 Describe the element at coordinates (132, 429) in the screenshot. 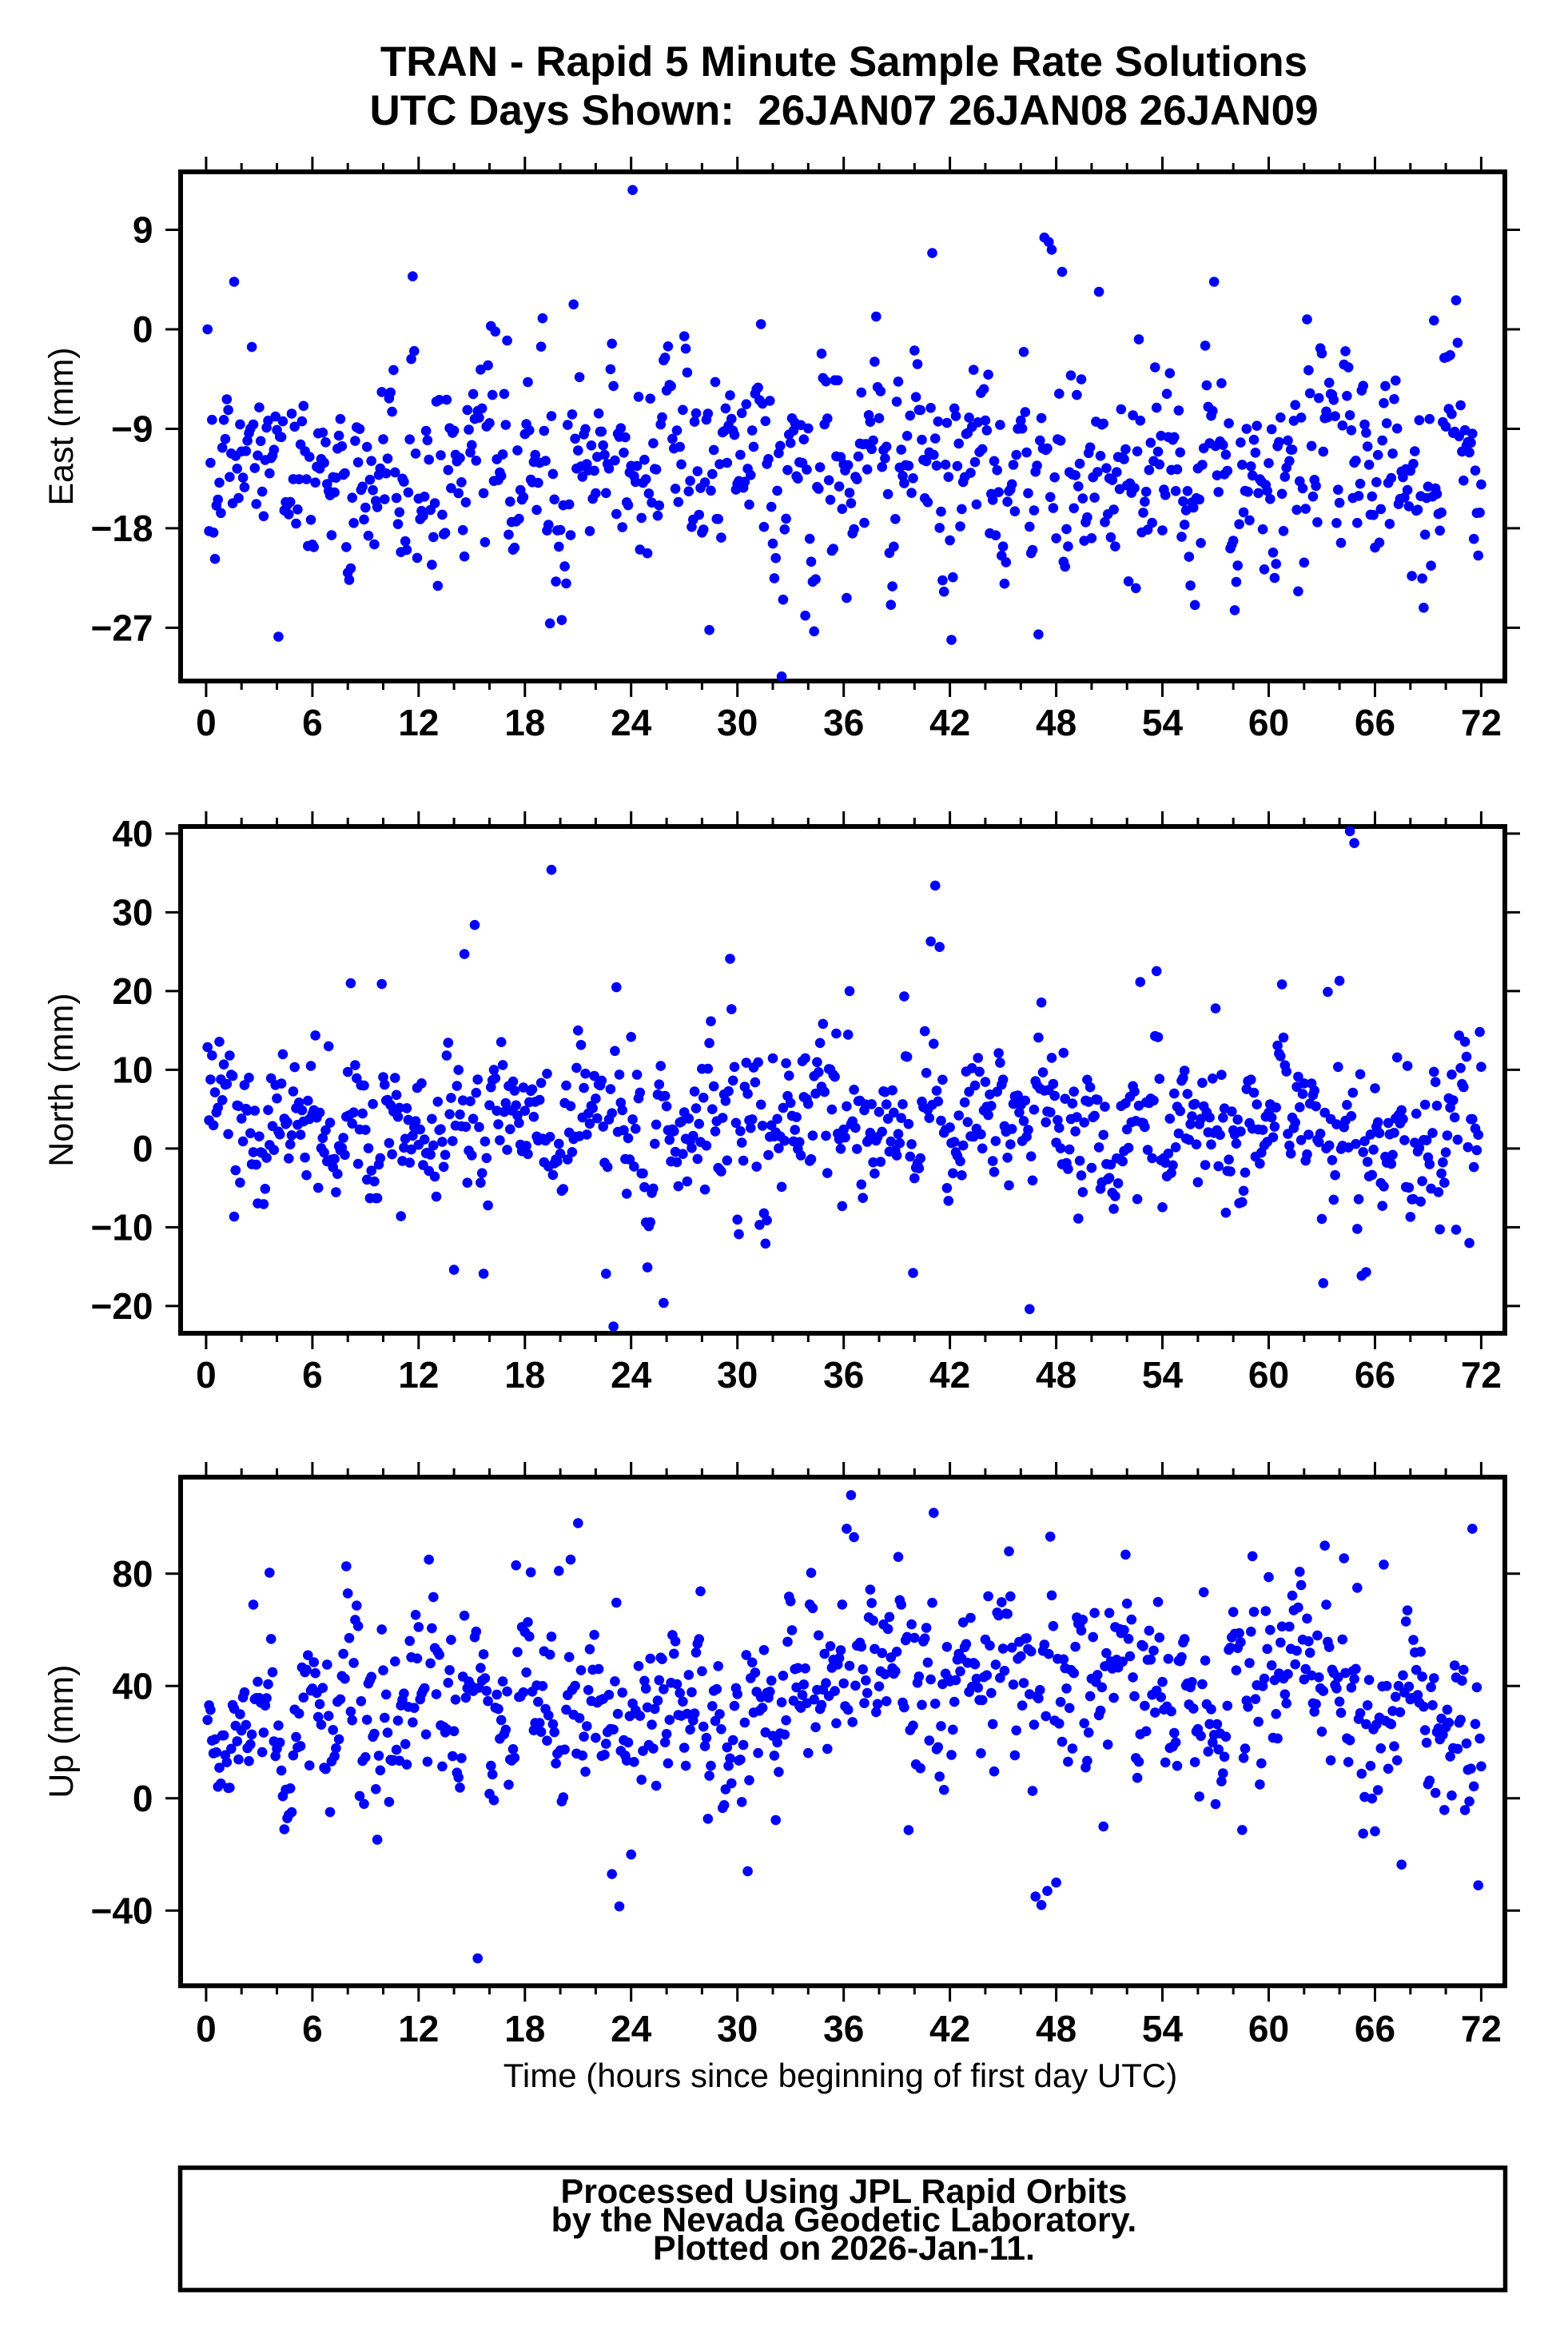

I see `svg-text: −9` at that location.